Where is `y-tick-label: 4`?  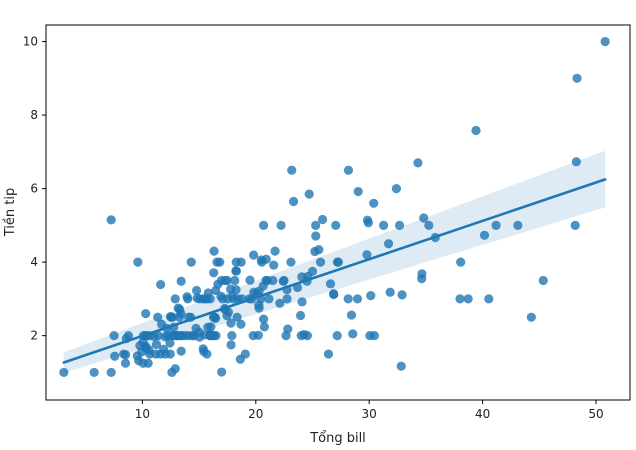 y-tick-label: 4 is located at coordinates (34, 262).